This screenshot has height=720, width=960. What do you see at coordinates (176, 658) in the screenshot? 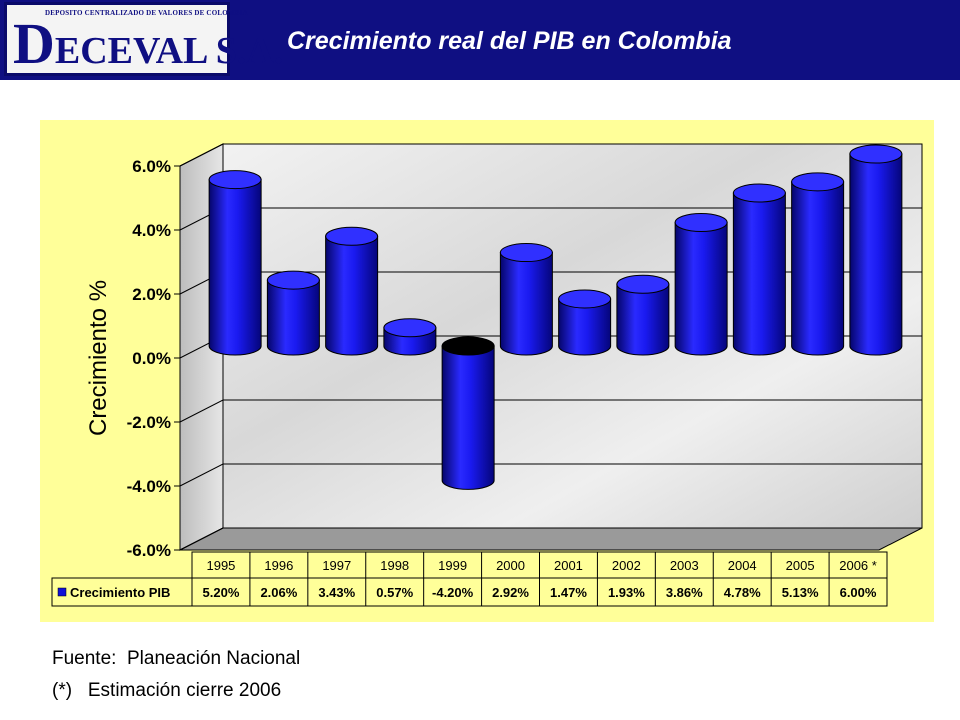
I see `source-note: Fuente: Planeación Nacional` at bounding box center [176, 658].